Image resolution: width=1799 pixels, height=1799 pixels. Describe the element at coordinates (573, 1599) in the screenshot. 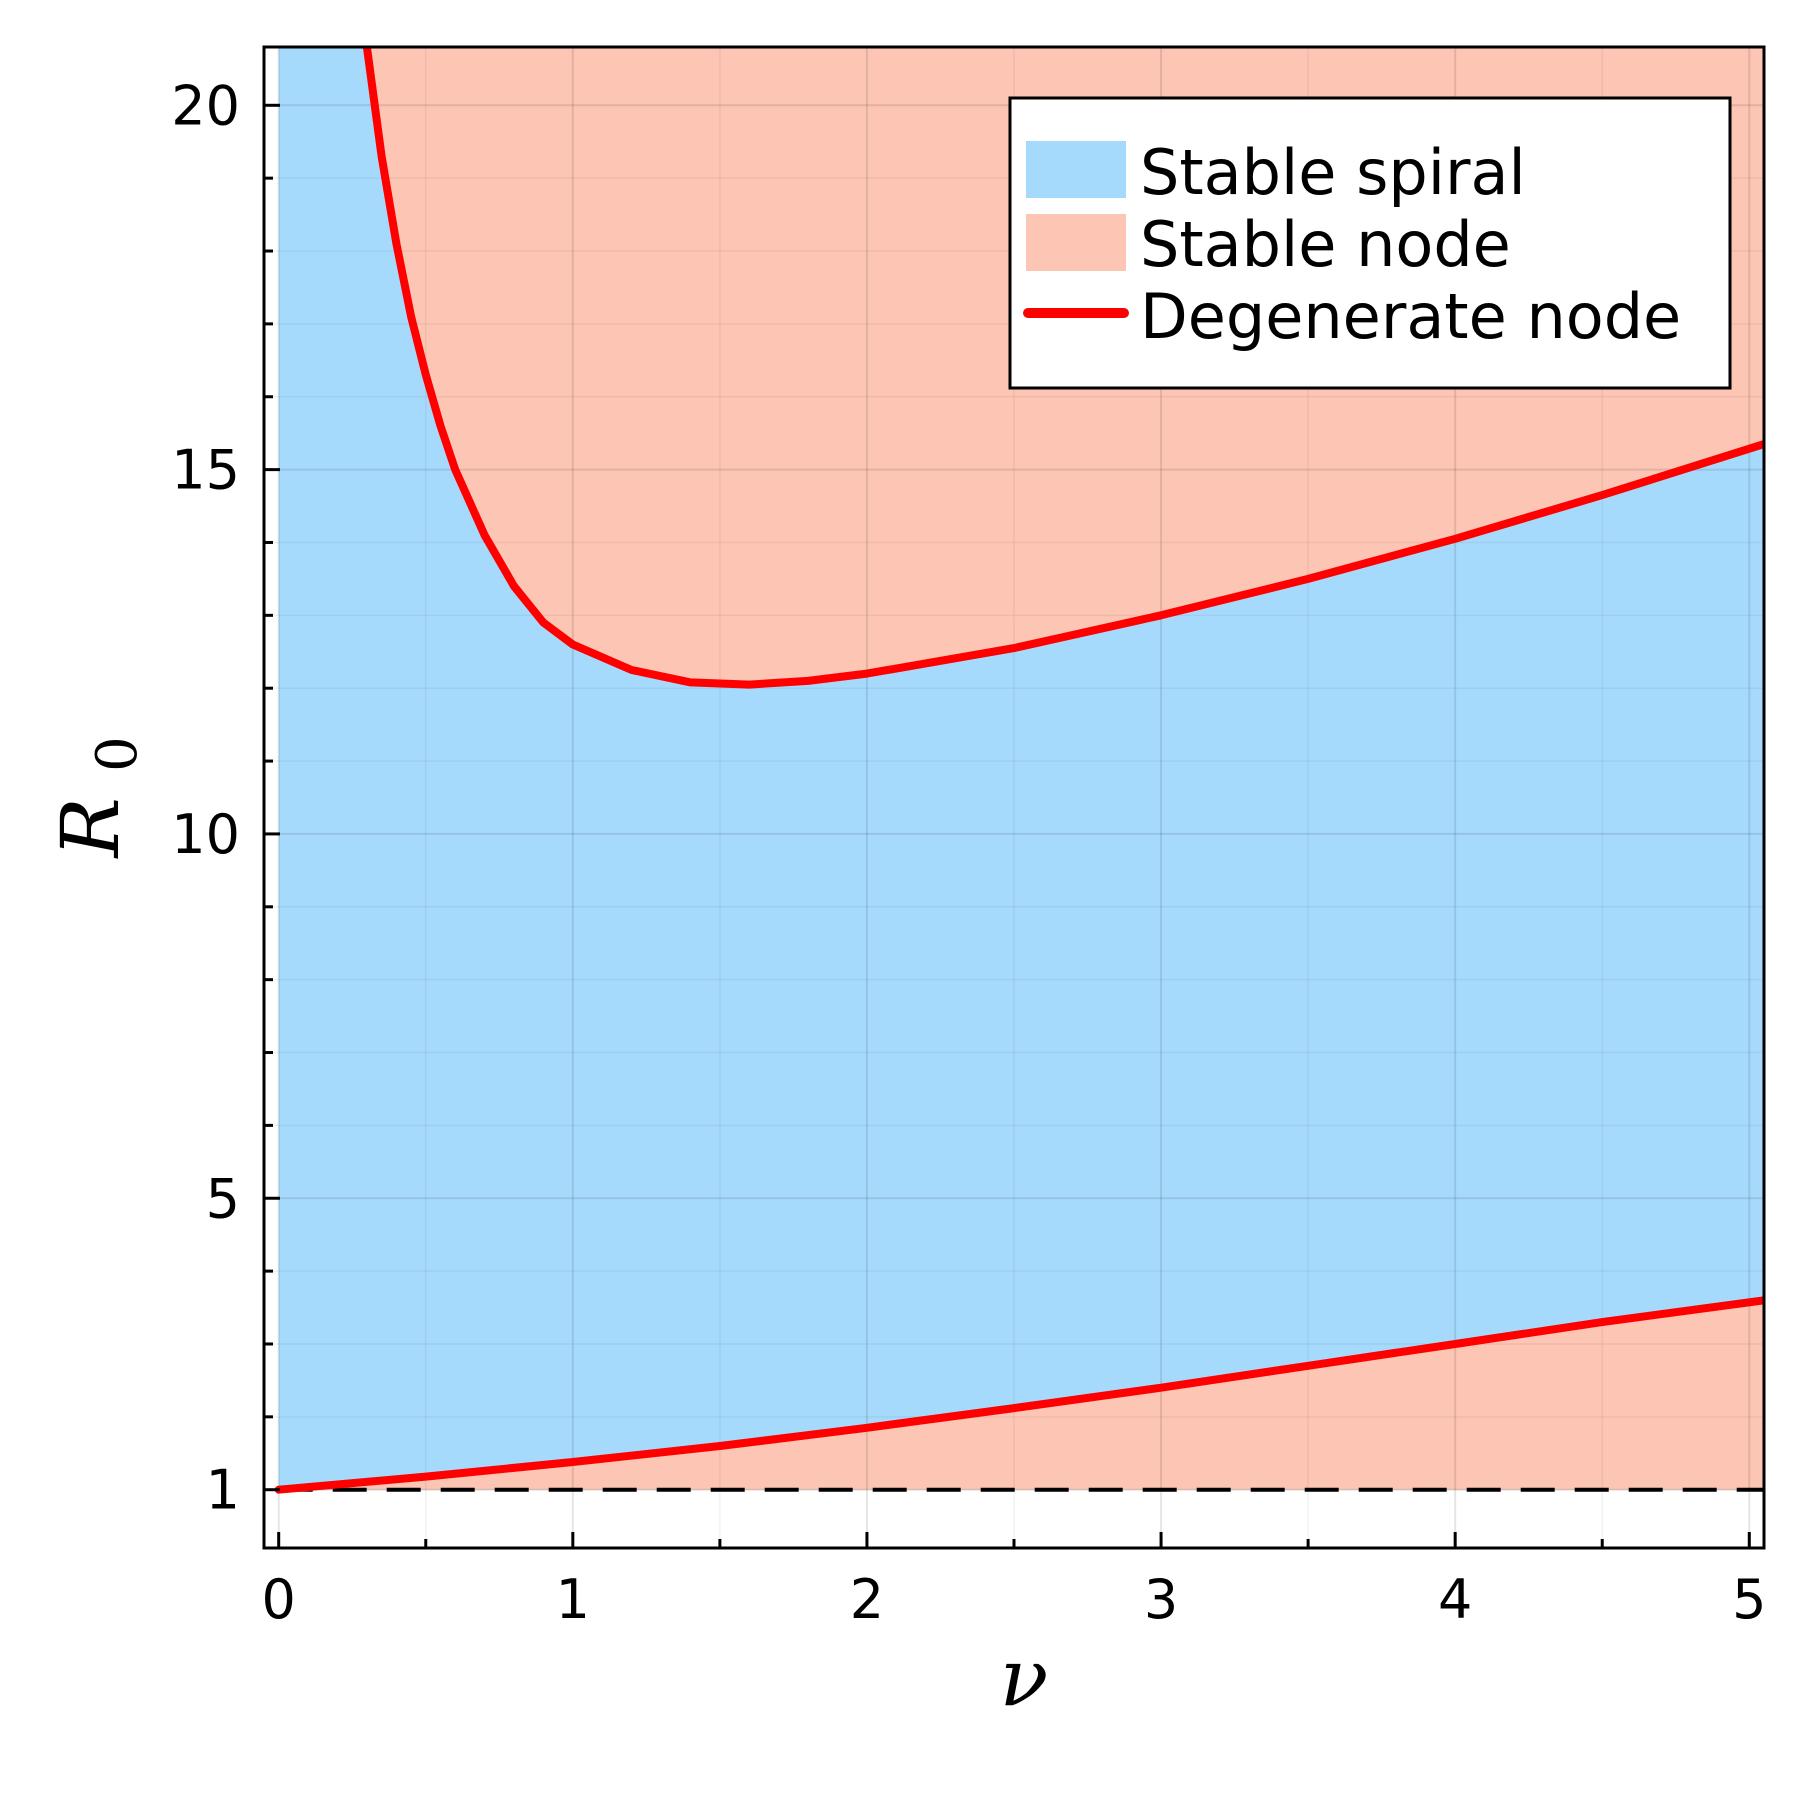

I see `x-tick-label-1: 1` at that location.